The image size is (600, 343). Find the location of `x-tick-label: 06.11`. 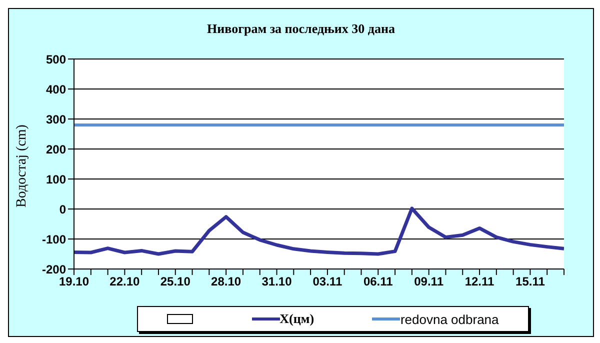

x-tick-label: 06.11 is located at coordinates (378, 281).